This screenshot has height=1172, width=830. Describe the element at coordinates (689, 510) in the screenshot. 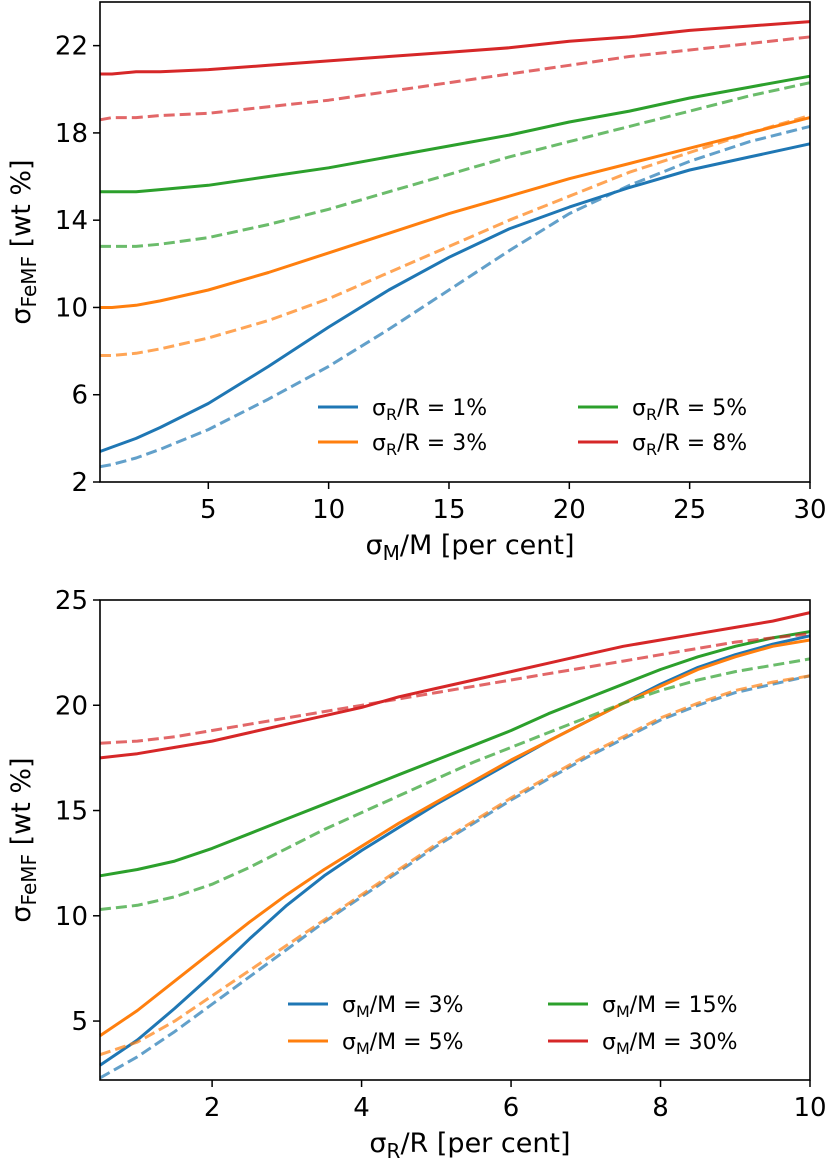

I see `x-tick-label: 25` at that location.